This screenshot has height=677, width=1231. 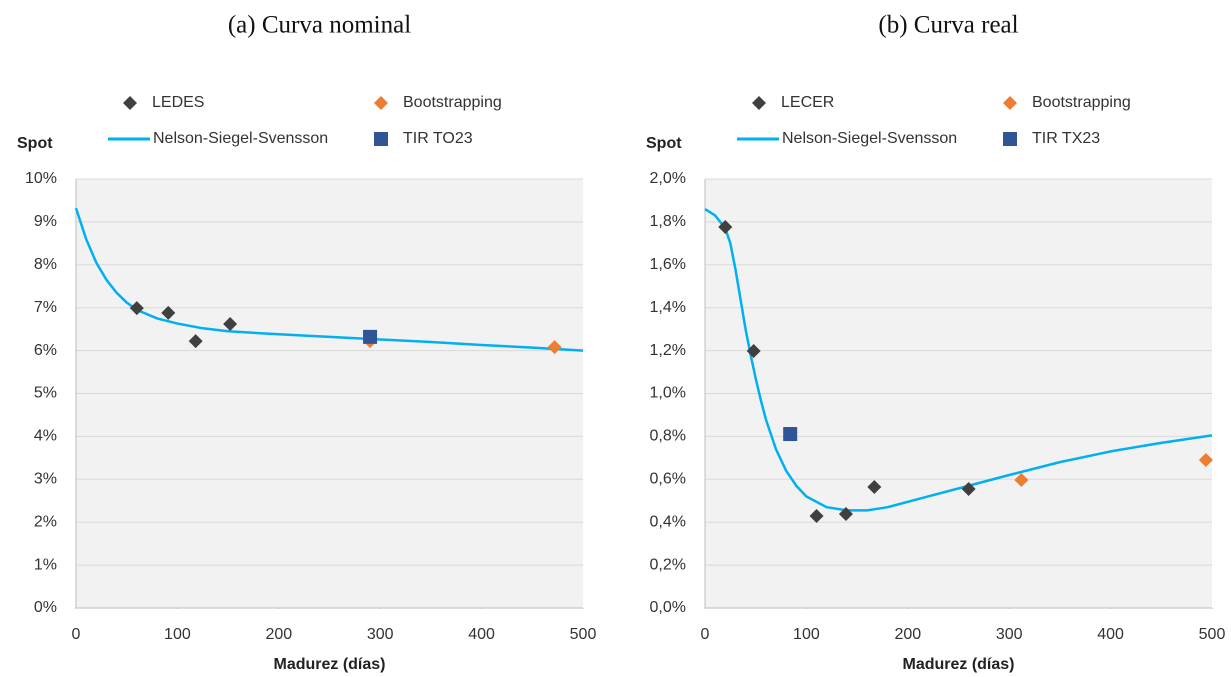 What do you see at coordinates (668, 521) in the screenshot?
I see `y-tick-label: 0,4%` at bounding box center [668, 521].